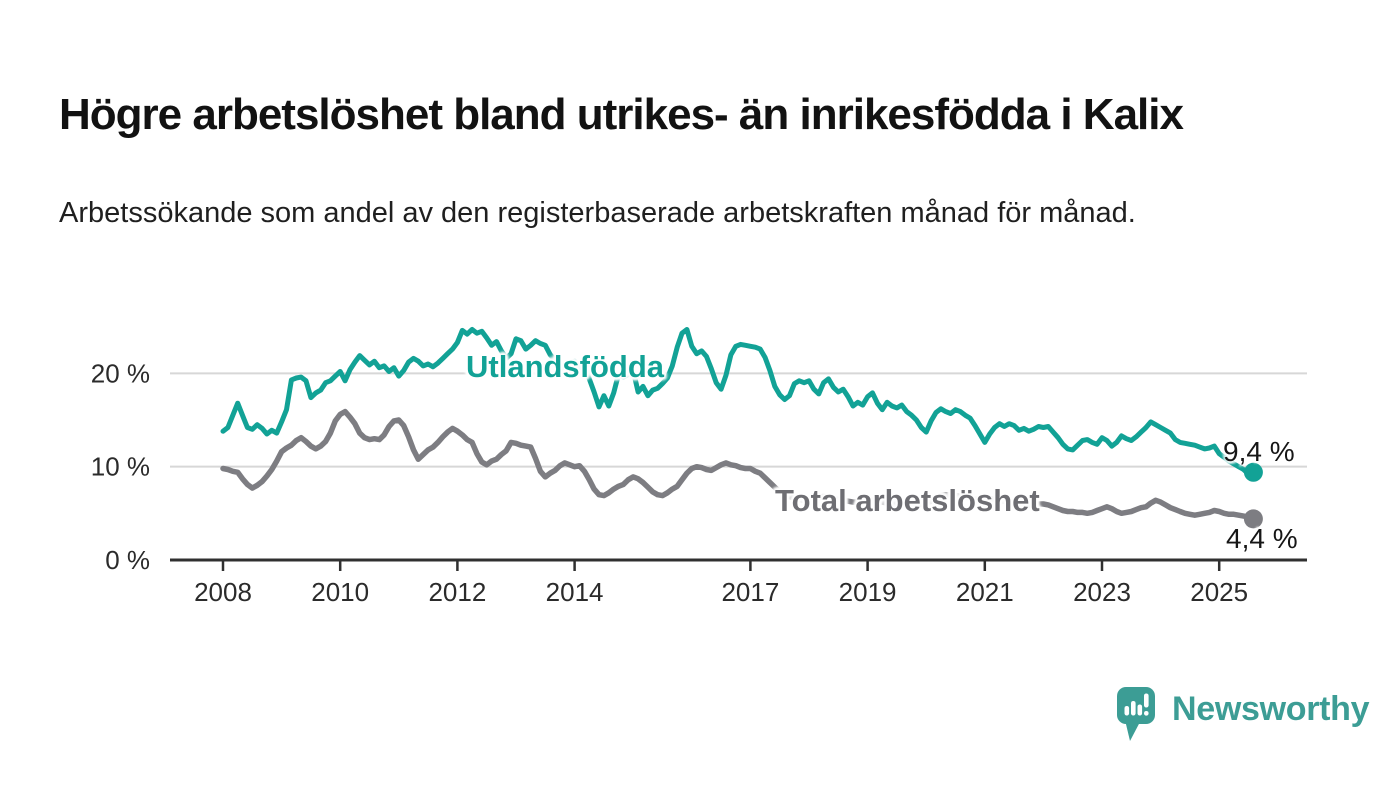 This screenshot has width=1400, height=794. What do you see at coordinates (575, 592) in the screenshot?
I see `x-tick-label: 2014` at bounding box center [575, 592].